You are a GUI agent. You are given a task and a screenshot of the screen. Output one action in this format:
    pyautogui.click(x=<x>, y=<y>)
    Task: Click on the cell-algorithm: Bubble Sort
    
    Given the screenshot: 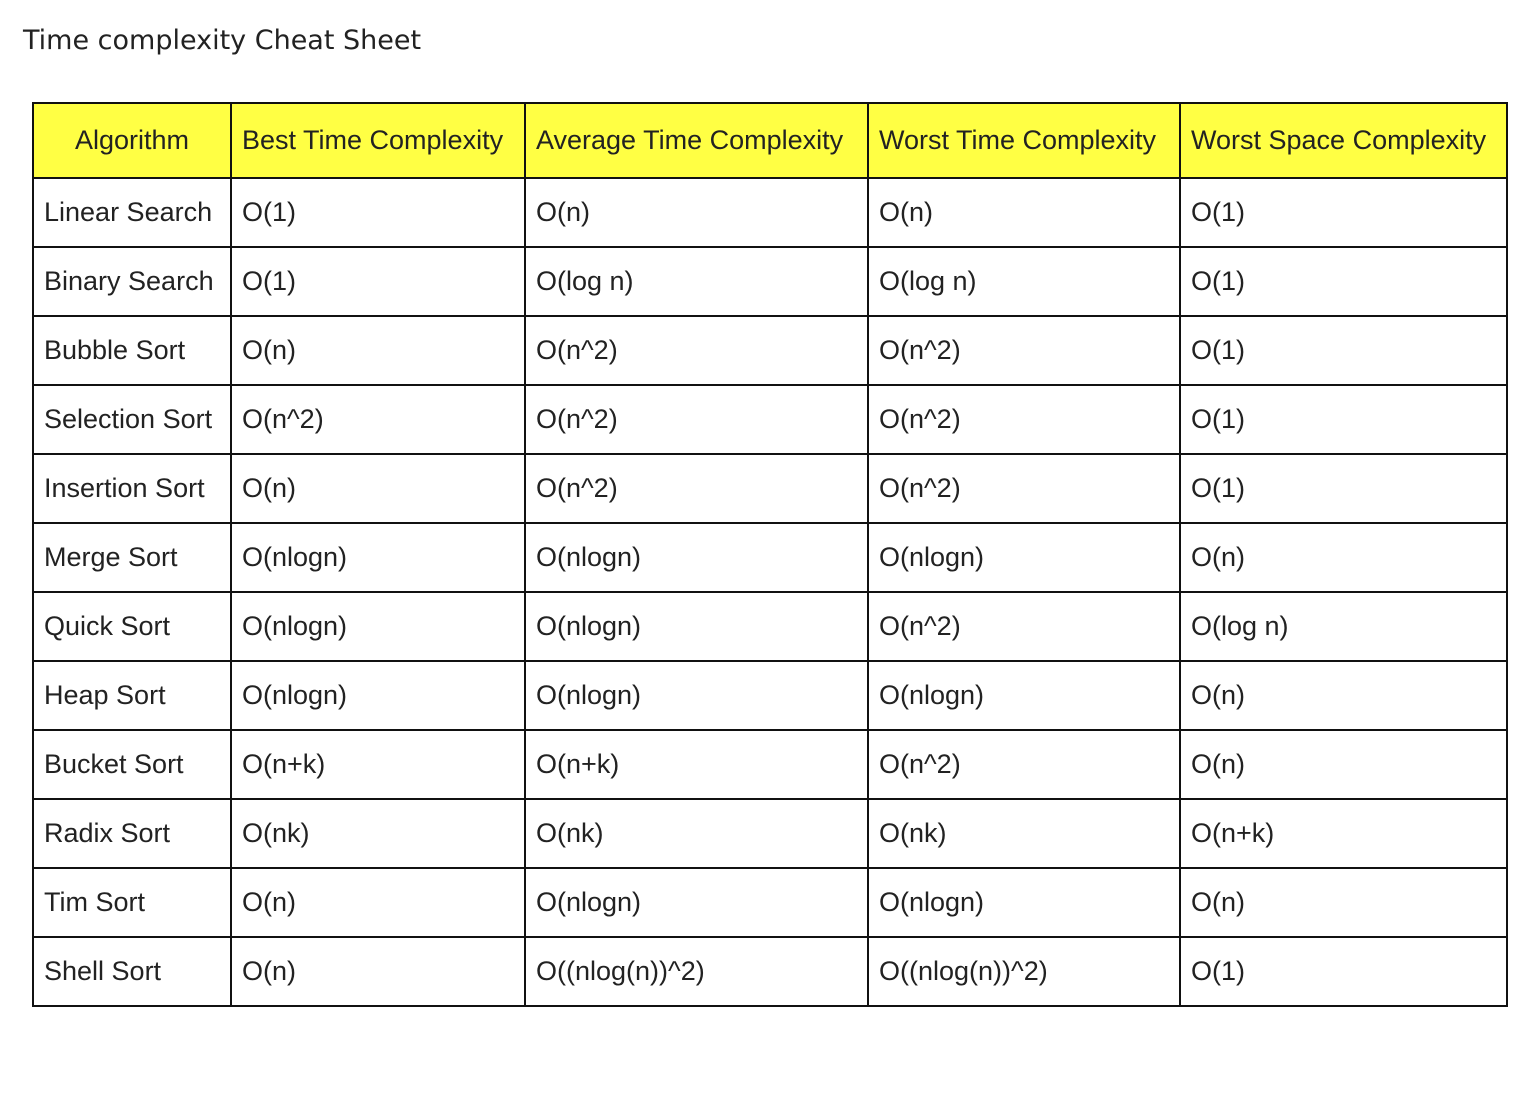 What is the action you would take?
    pyautogui.click(x=132, y=350)
    